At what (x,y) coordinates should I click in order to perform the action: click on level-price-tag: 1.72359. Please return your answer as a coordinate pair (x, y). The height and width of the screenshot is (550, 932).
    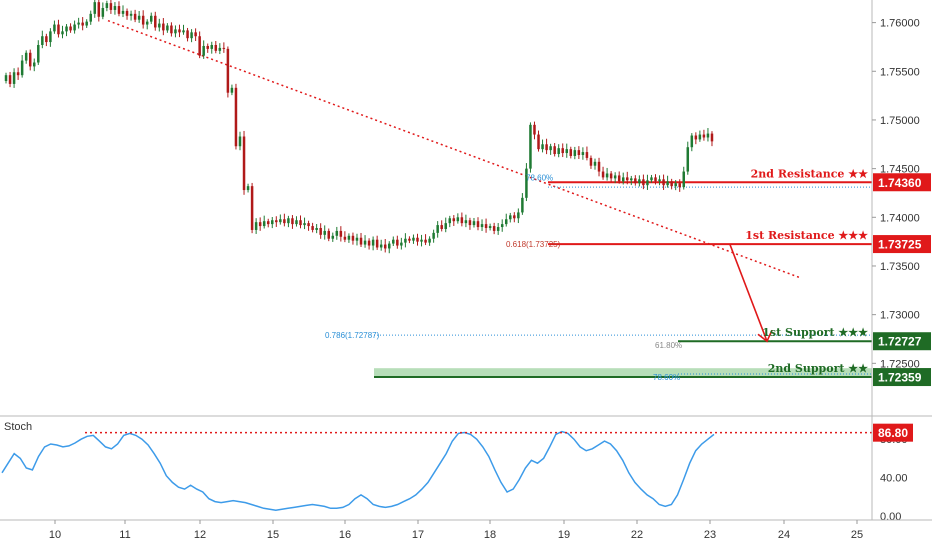
    Looking at the image, I should click on (902, 377).